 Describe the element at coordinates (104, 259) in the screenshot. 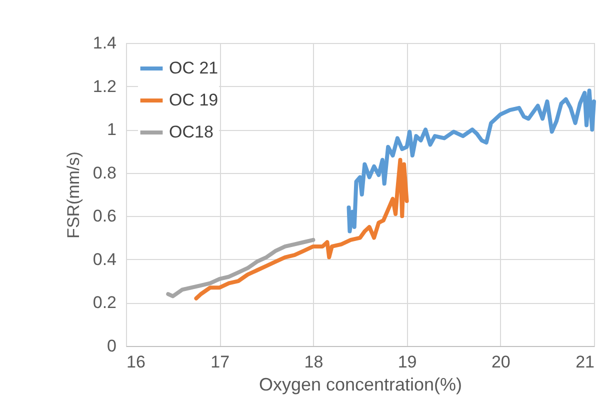

I see `y-tick-label: 0.4` at that location.